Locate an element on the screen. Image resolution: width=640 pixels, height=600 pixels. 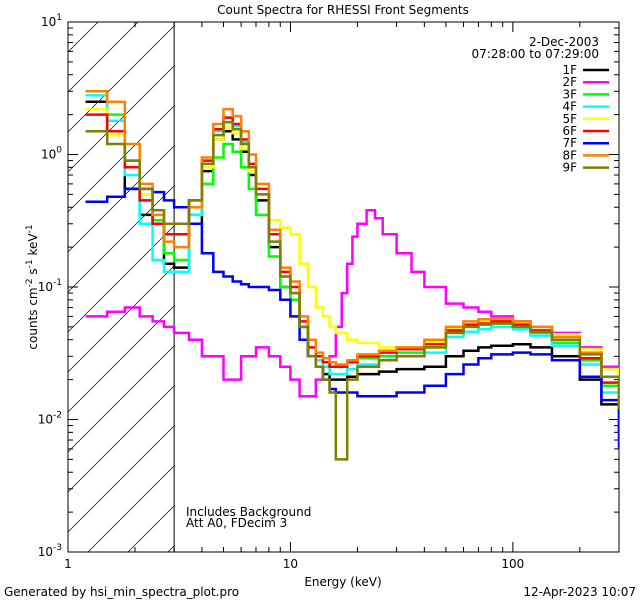
legend-label-6F: 6F is located at coordinates (569, 131).